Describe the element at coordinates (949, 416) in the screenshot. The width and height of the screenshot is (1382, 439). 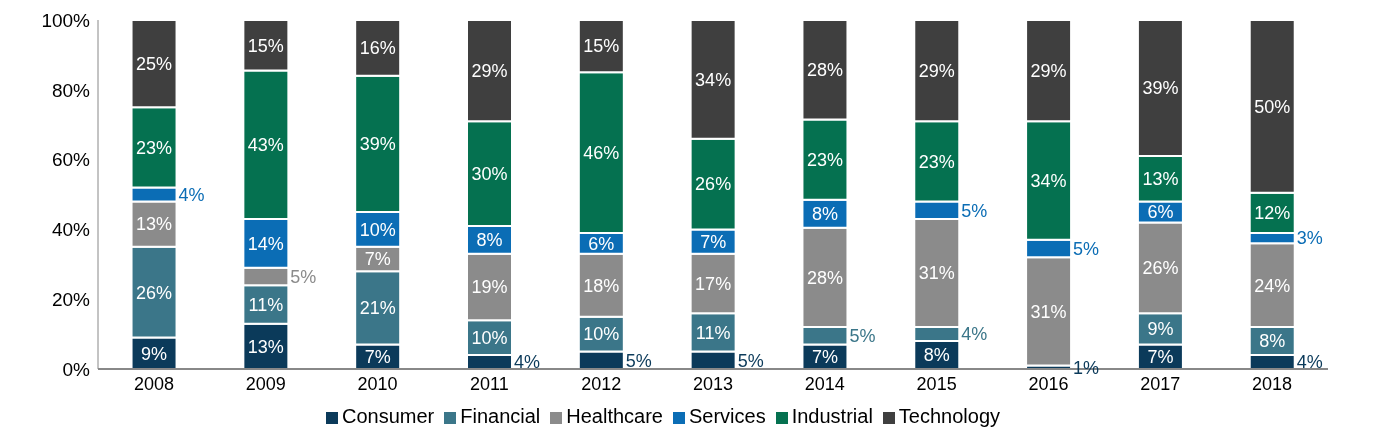
I see `legend-label: Technology` at that location.